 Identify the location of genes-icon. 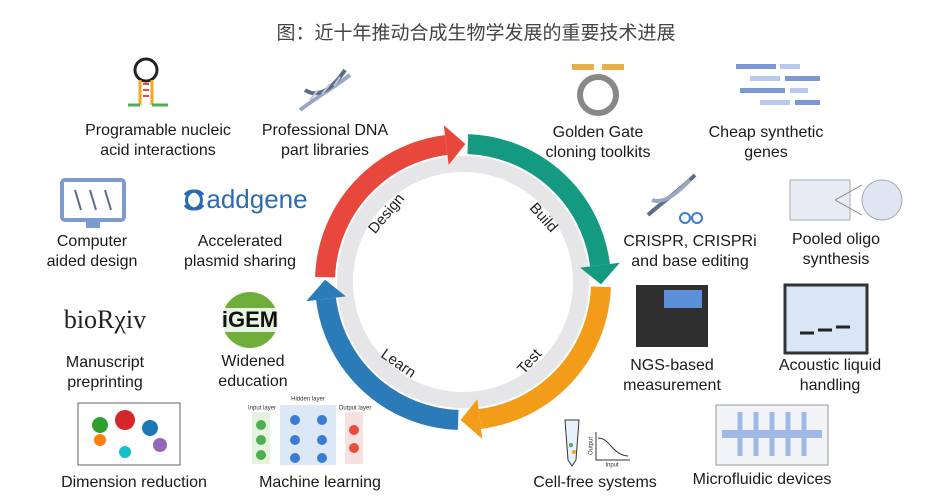
(778, 84).